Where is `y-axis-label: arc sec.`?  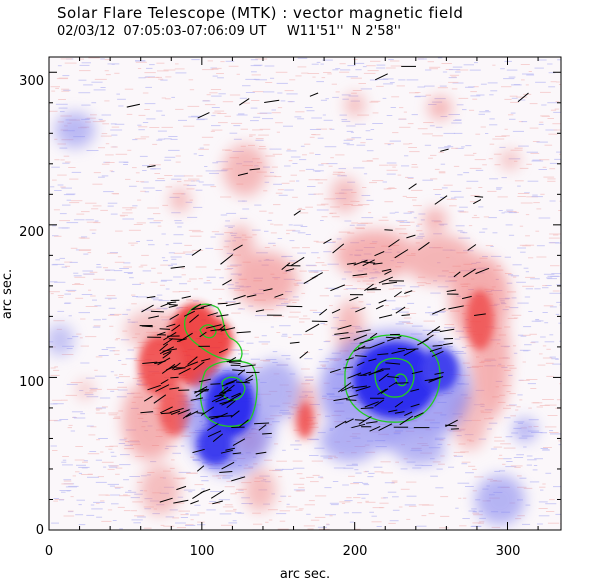 y-axis-label: arc sec. is located at coordinates (7, 294).